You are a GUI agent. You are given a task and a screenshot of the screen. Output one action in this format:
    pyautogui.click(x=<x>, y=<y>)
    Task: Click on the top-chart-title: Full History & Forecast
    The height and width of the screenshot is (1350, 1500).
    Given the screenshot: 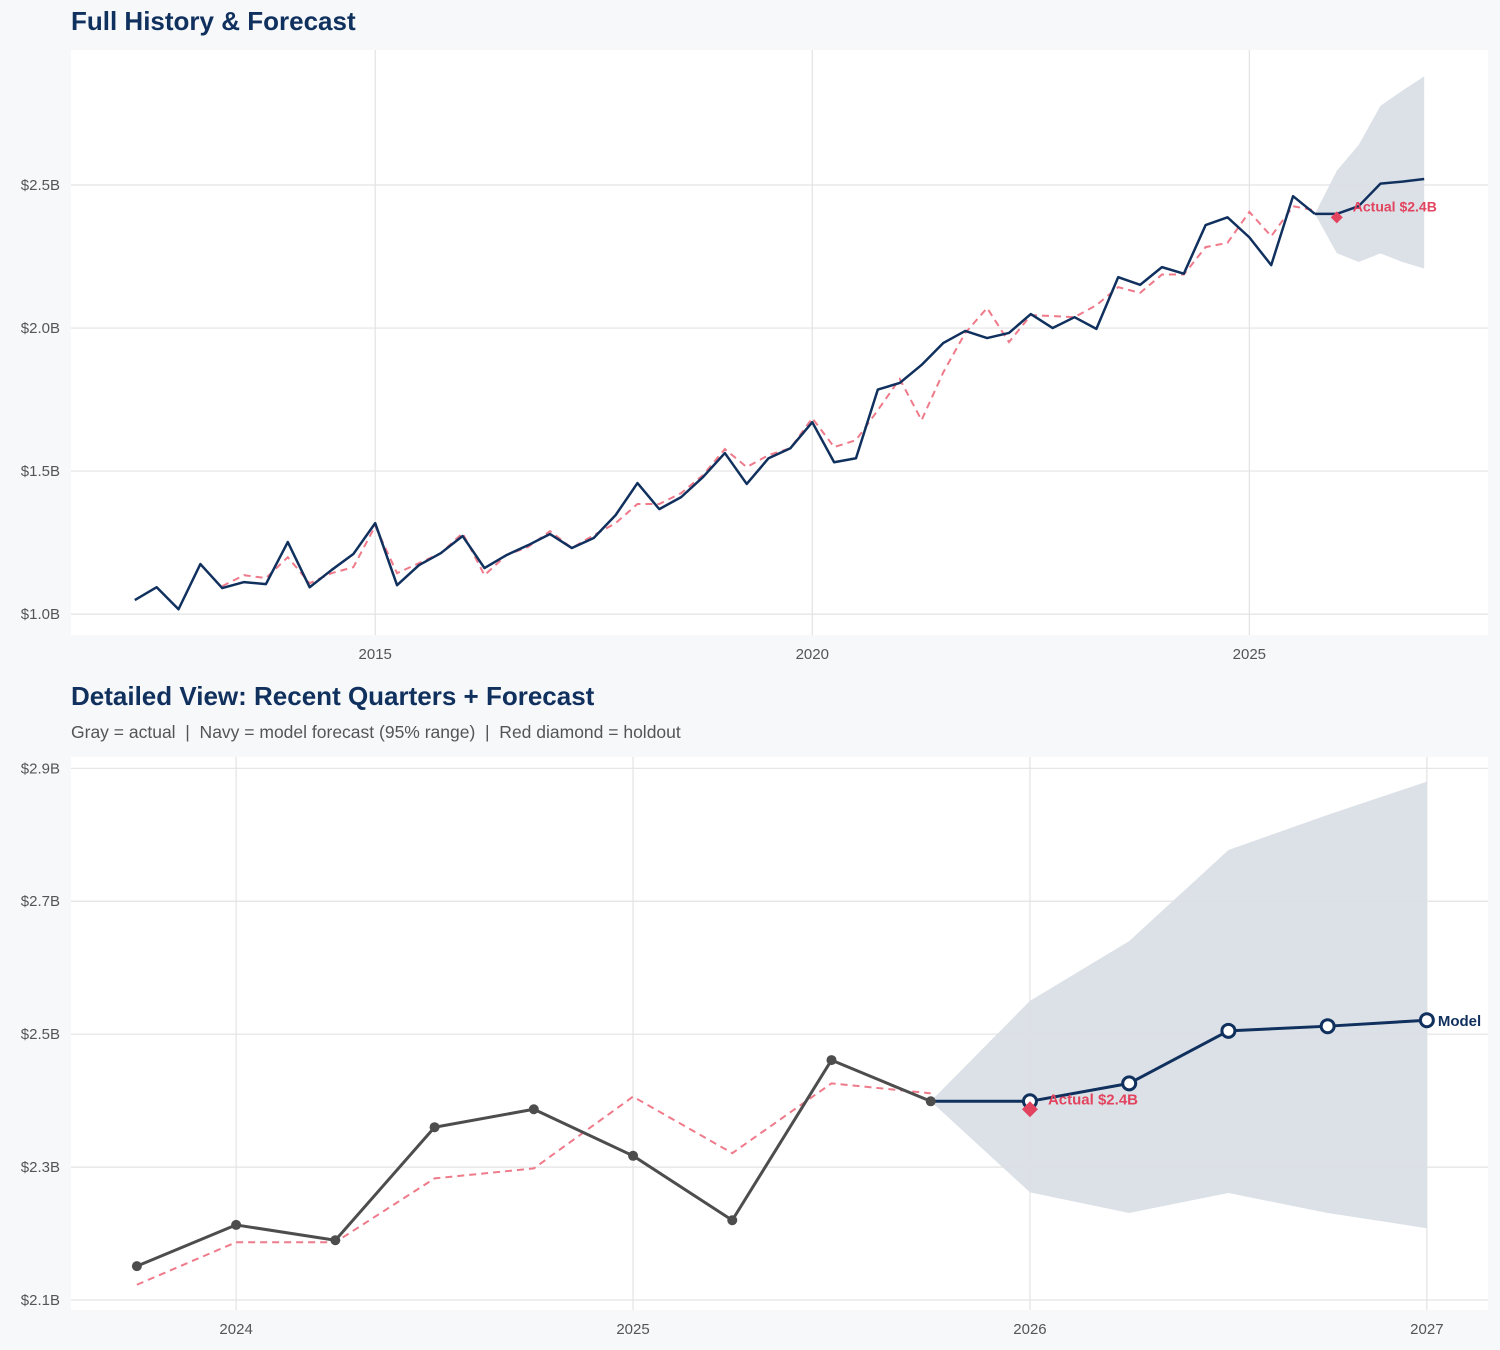 What is the action you would take?
    pyautogui.click(x=213, y=21)
    